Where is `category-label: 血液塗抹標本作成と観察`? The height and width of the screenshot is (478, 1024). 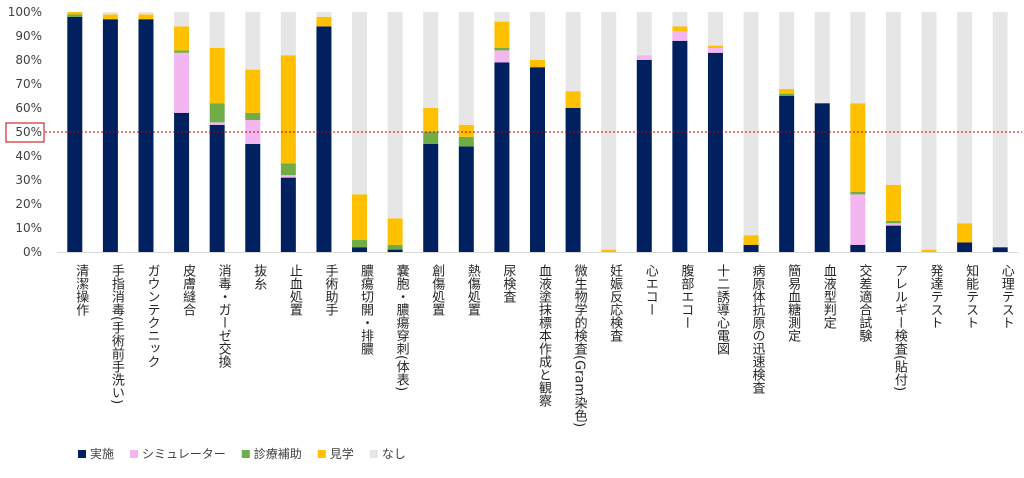 category-label: 血液塗抹標本作成と観察 is located at coordinates (544, 335).